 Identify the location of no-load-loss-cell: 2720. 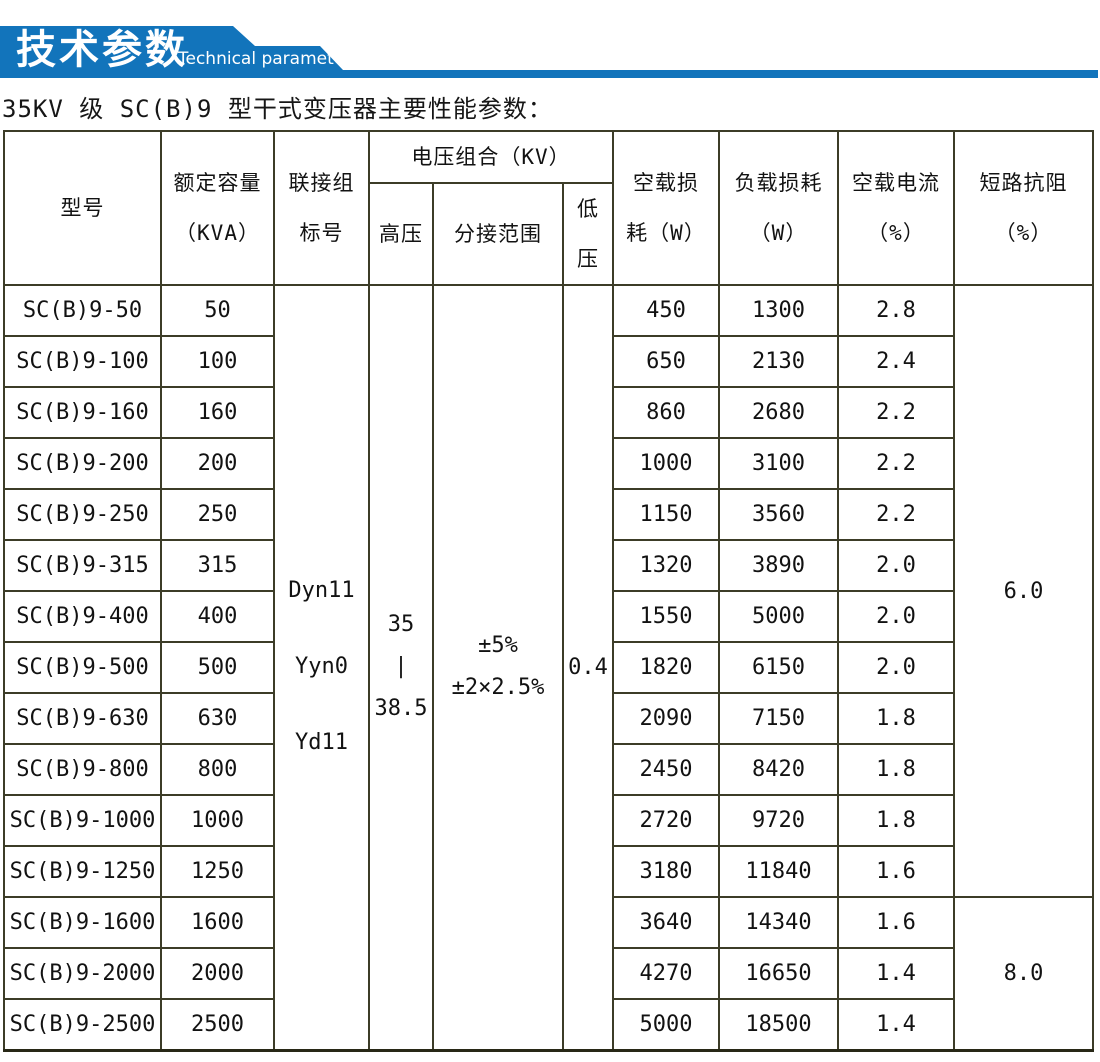
(666, 820).